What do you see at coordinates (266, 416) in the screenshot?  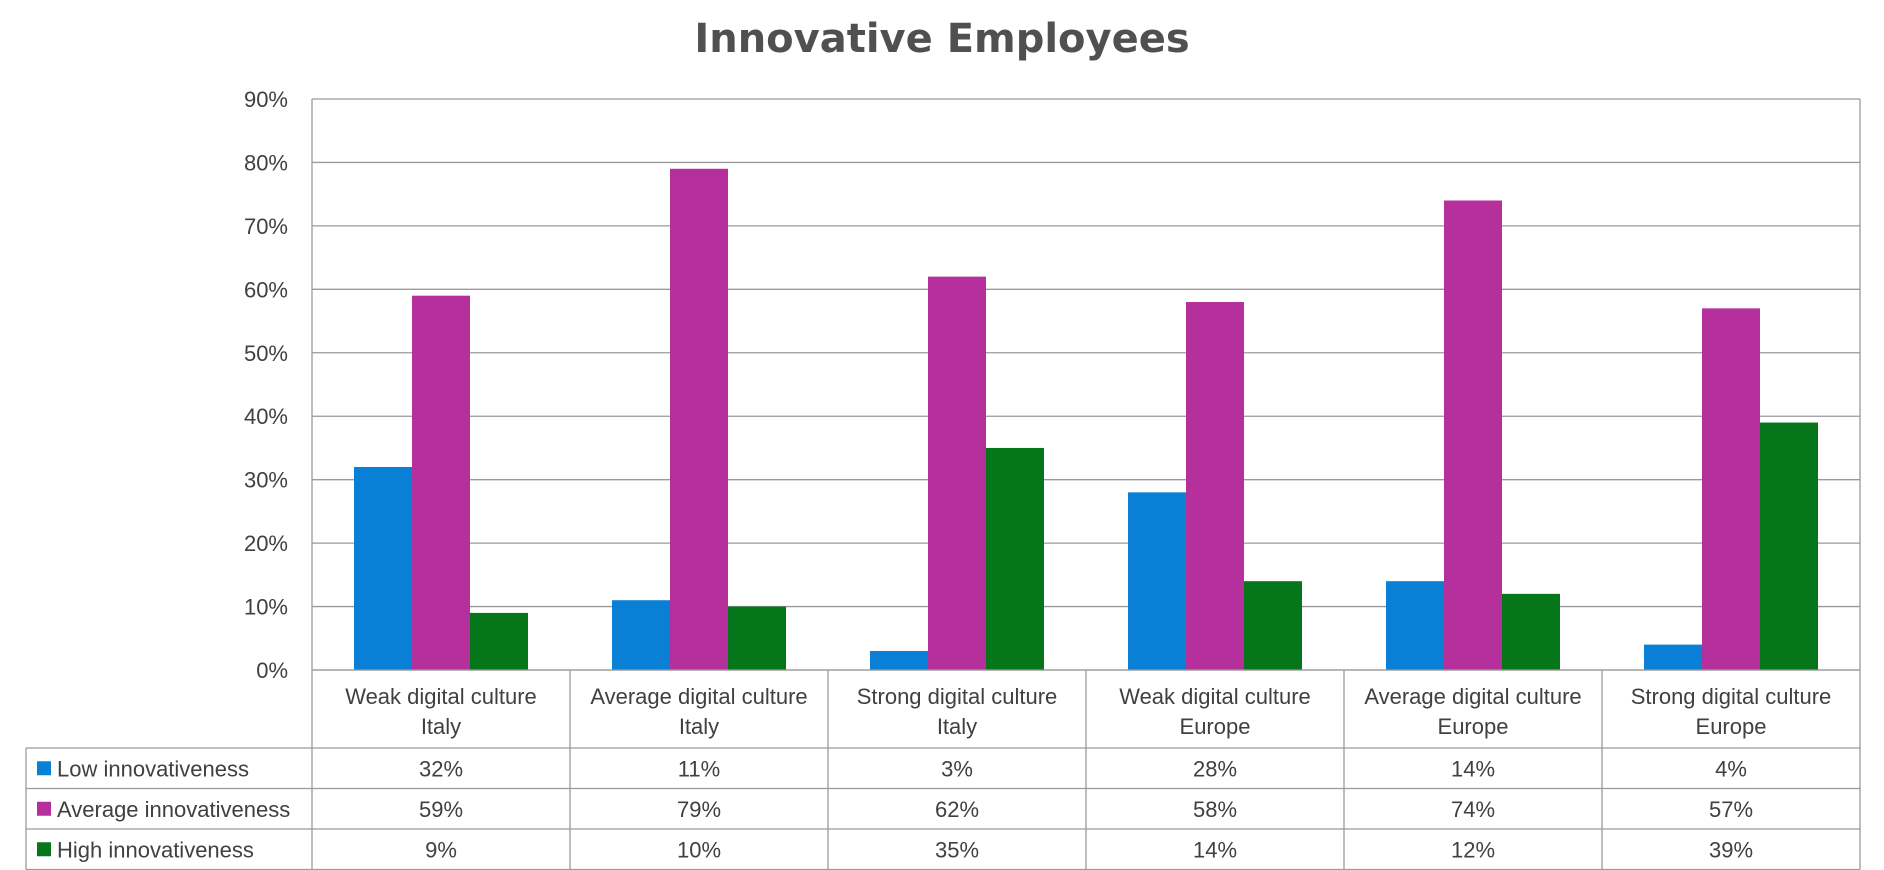 I see `y-tick-label: 40%` at bounding box center [266, 416].